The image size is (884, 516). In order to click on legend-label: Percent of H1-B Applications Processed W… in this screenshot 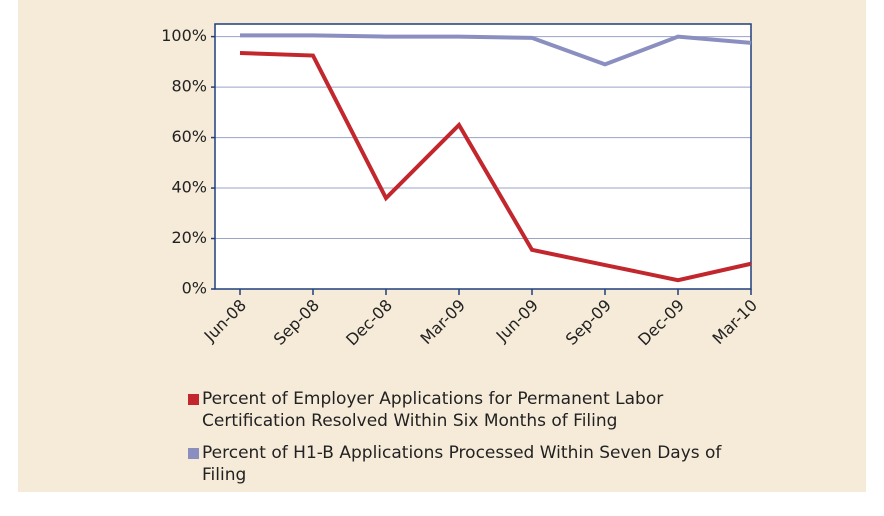, I will do `click(462, 464)`.